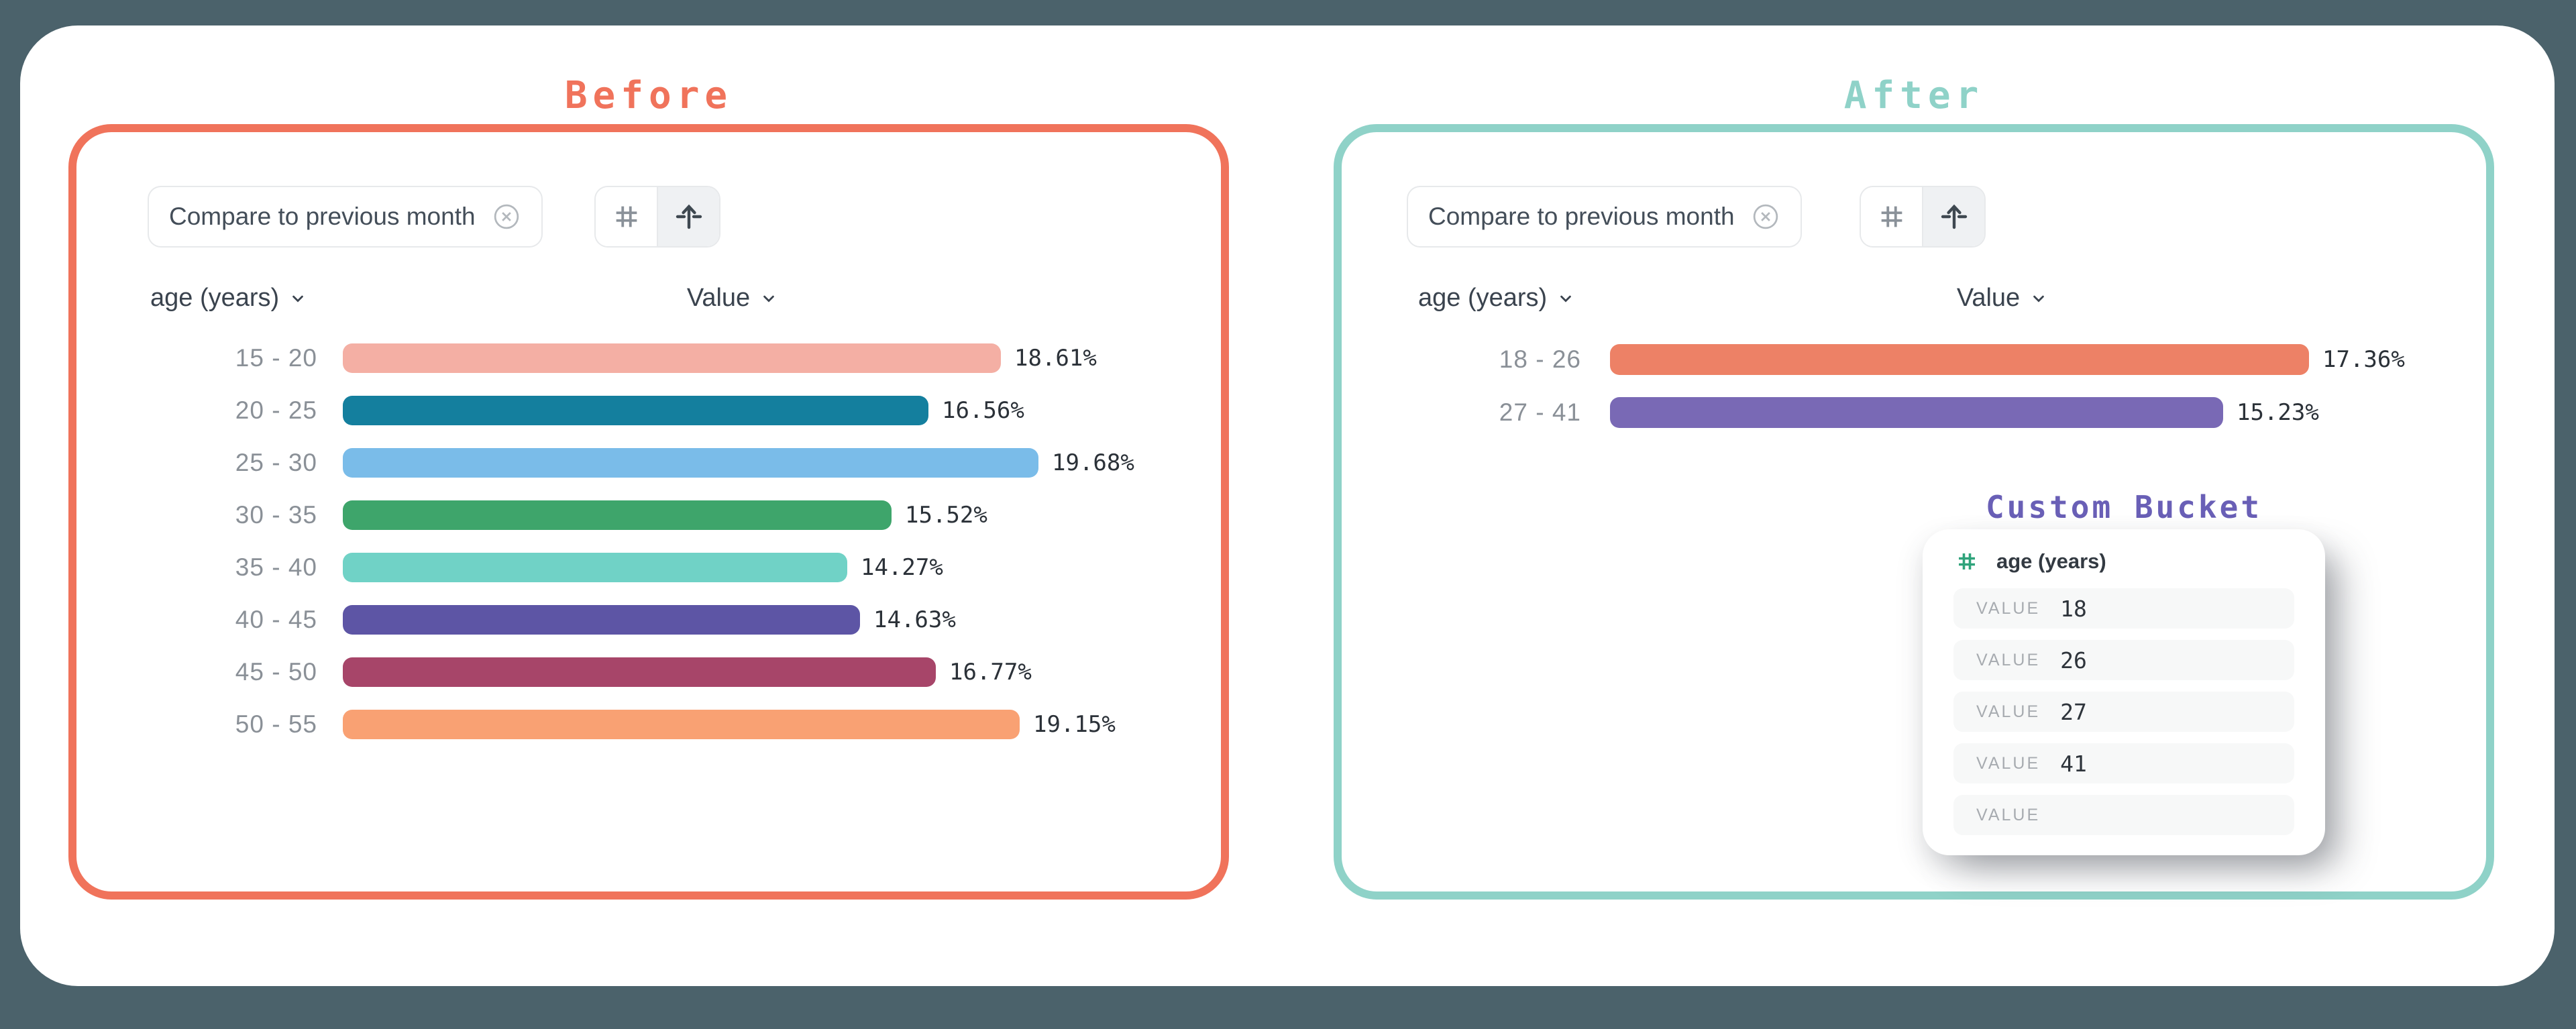 The width and height of the screenshot is (2576, 1029). I want to click on bar-value-label: 19.68%, so click(1093, 462).